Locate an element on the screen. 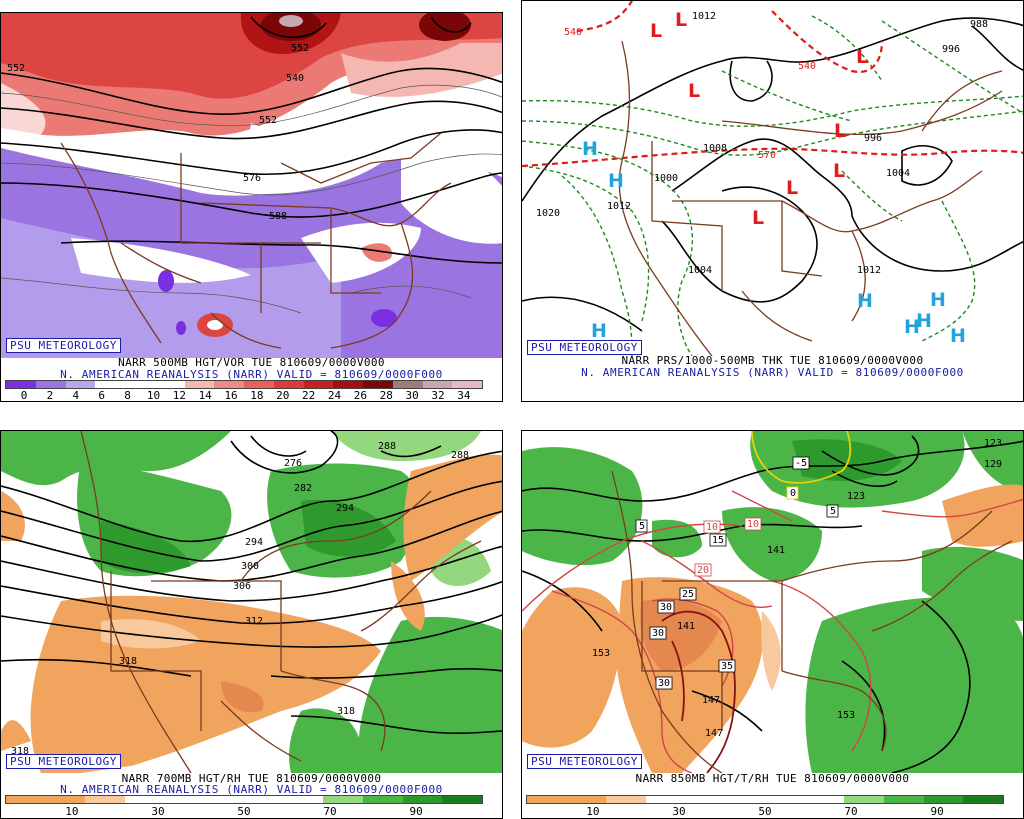 This screenshot has width=1024, height=819. contour-label: 20 is located at coordinates (703, 570).